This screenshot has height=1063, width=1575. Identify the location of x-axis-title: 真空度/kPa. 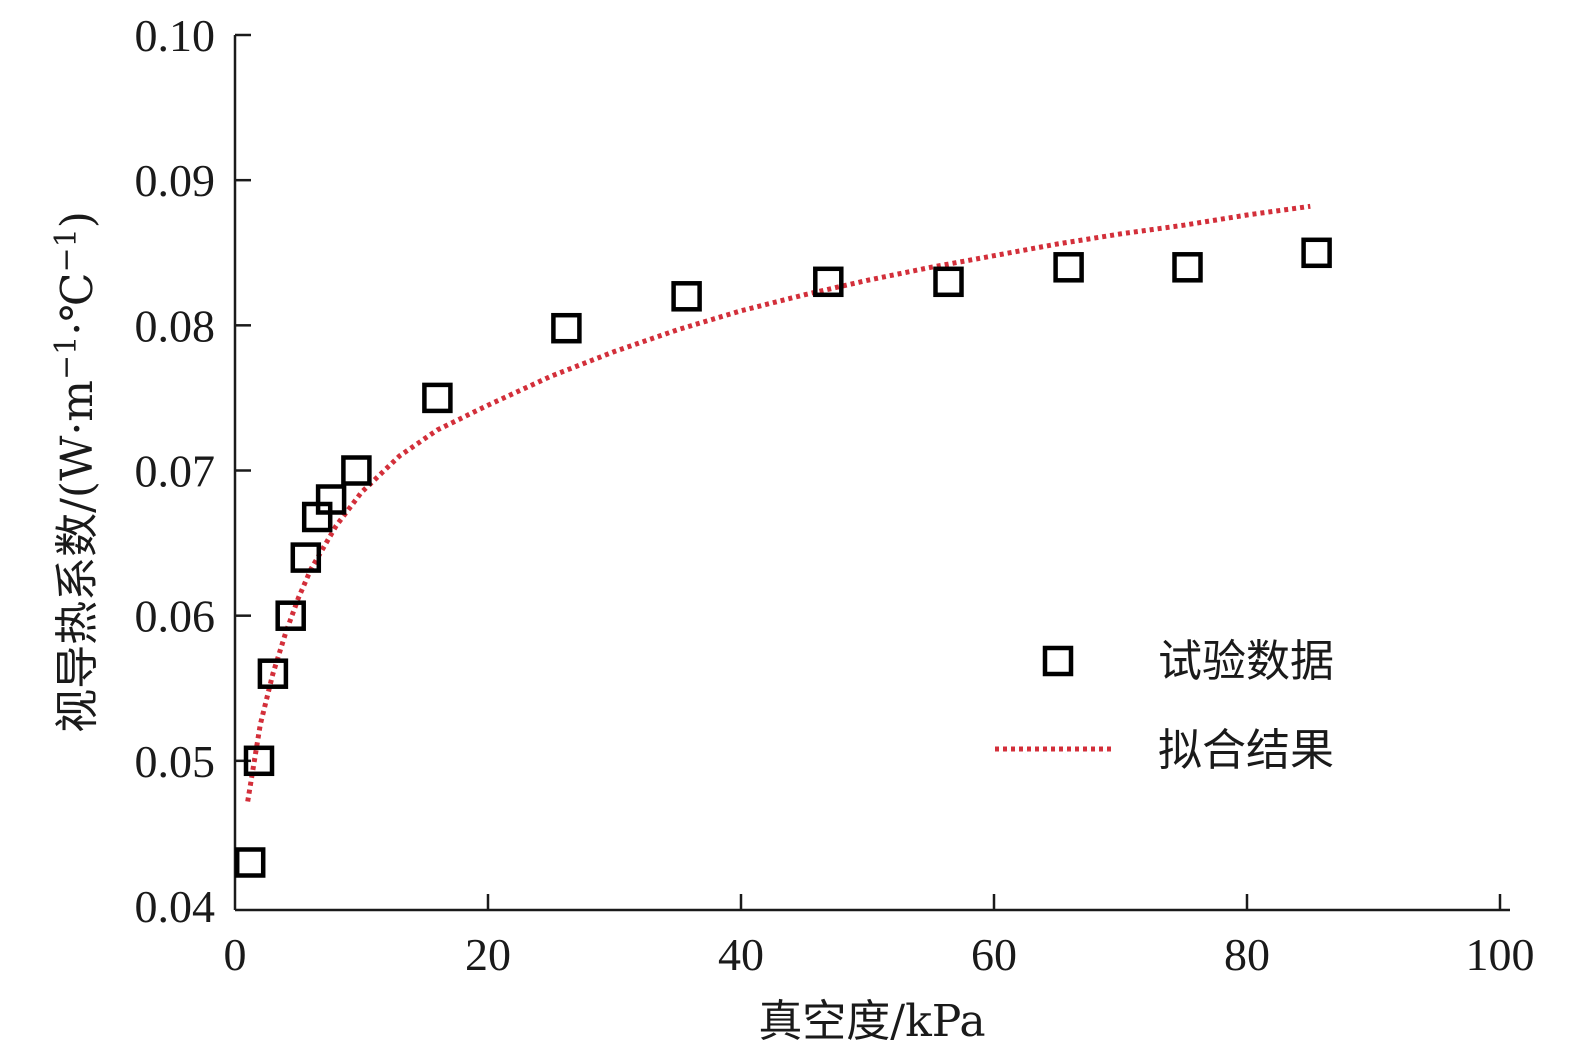
(871, 1021).